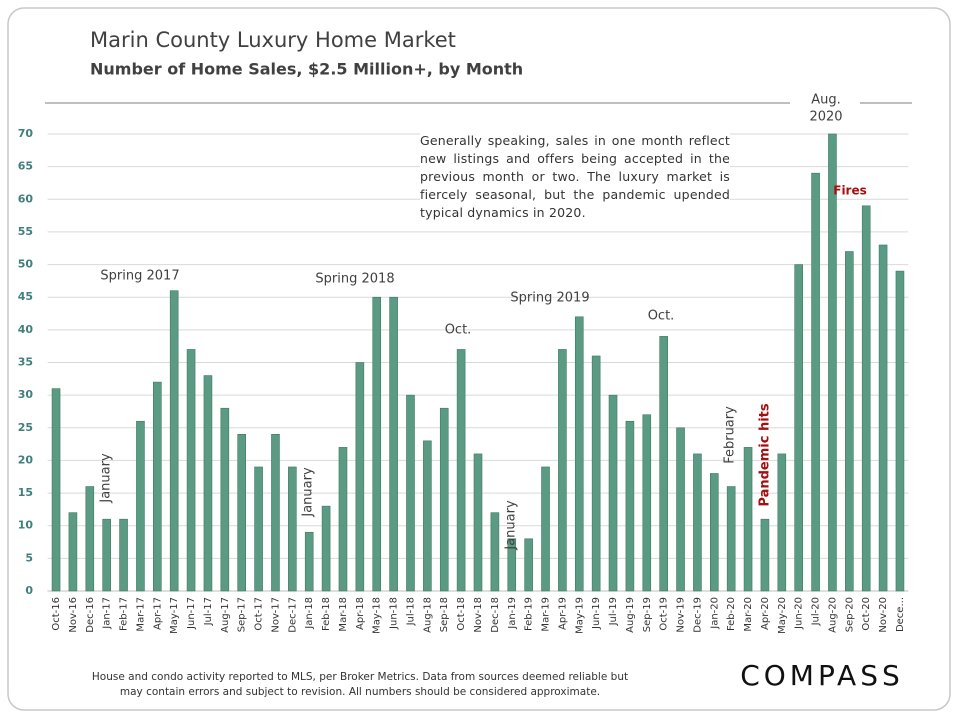  Describe the element at coordinates (259, 614) in the screenshot. I see `x-tick-label: Oct-17` at that location.